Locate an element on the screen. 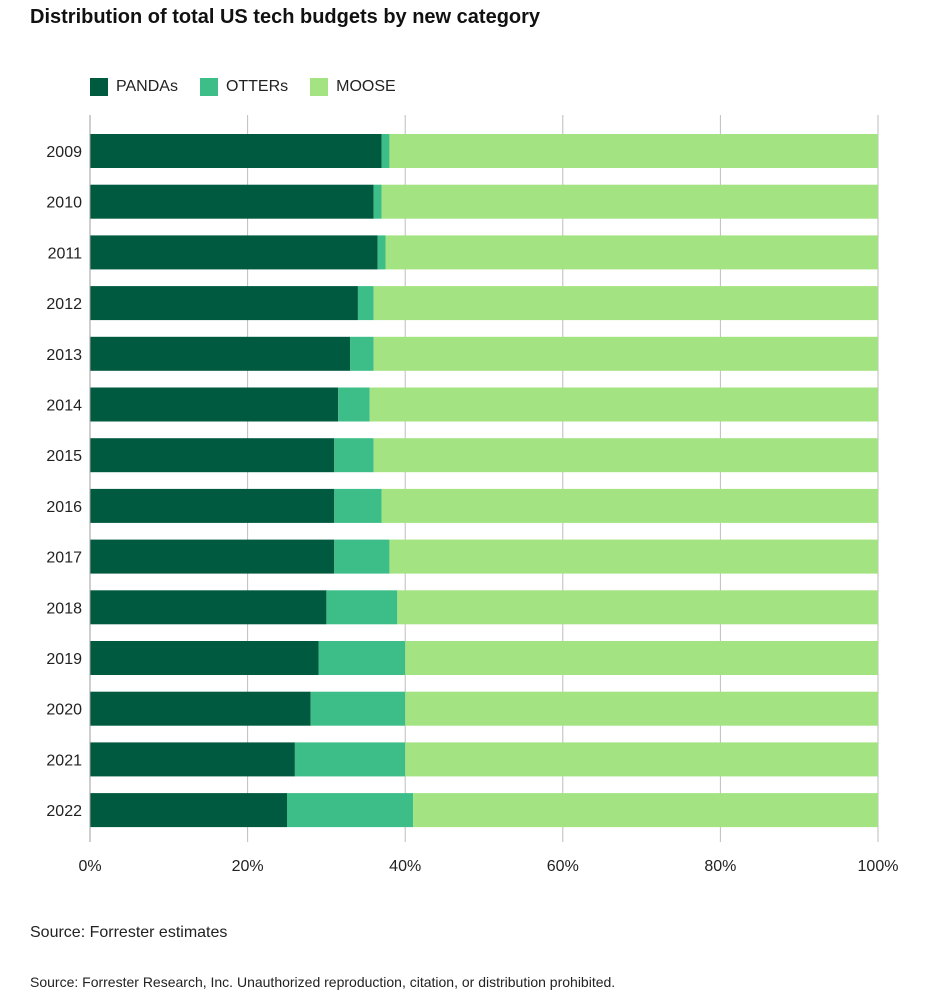 This screenshot has width=930, height=994. legend: PANDAs OTTERs MOOSE is located at coordinates (254, 87).